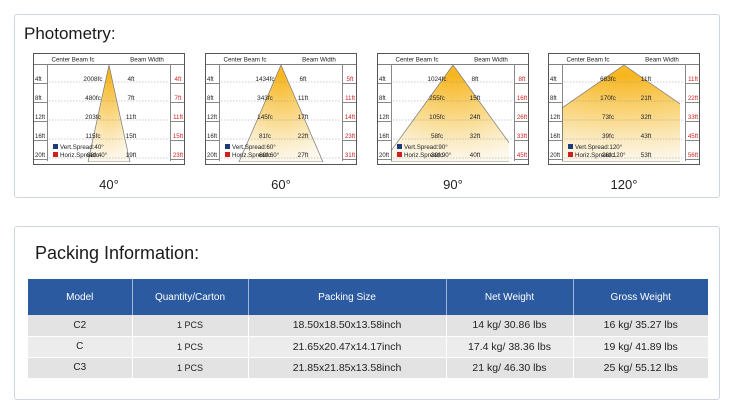  What do you see at coordinates (350, 98) in the screenshot?
I see `horiz-width-label: 11ft` at bounding box center [350, 98].